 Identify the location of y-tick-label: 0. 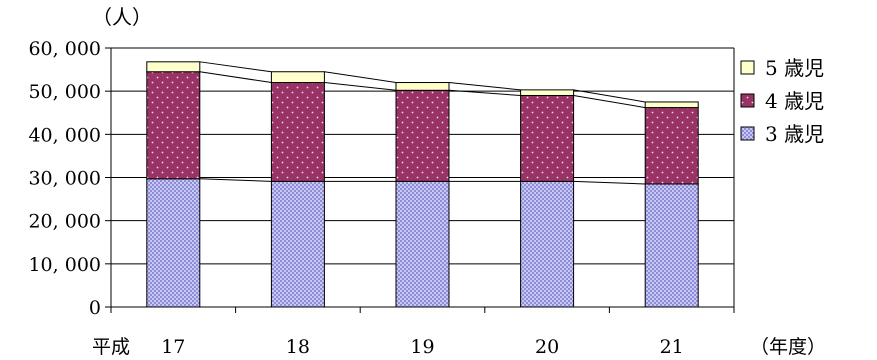
(95, 308).